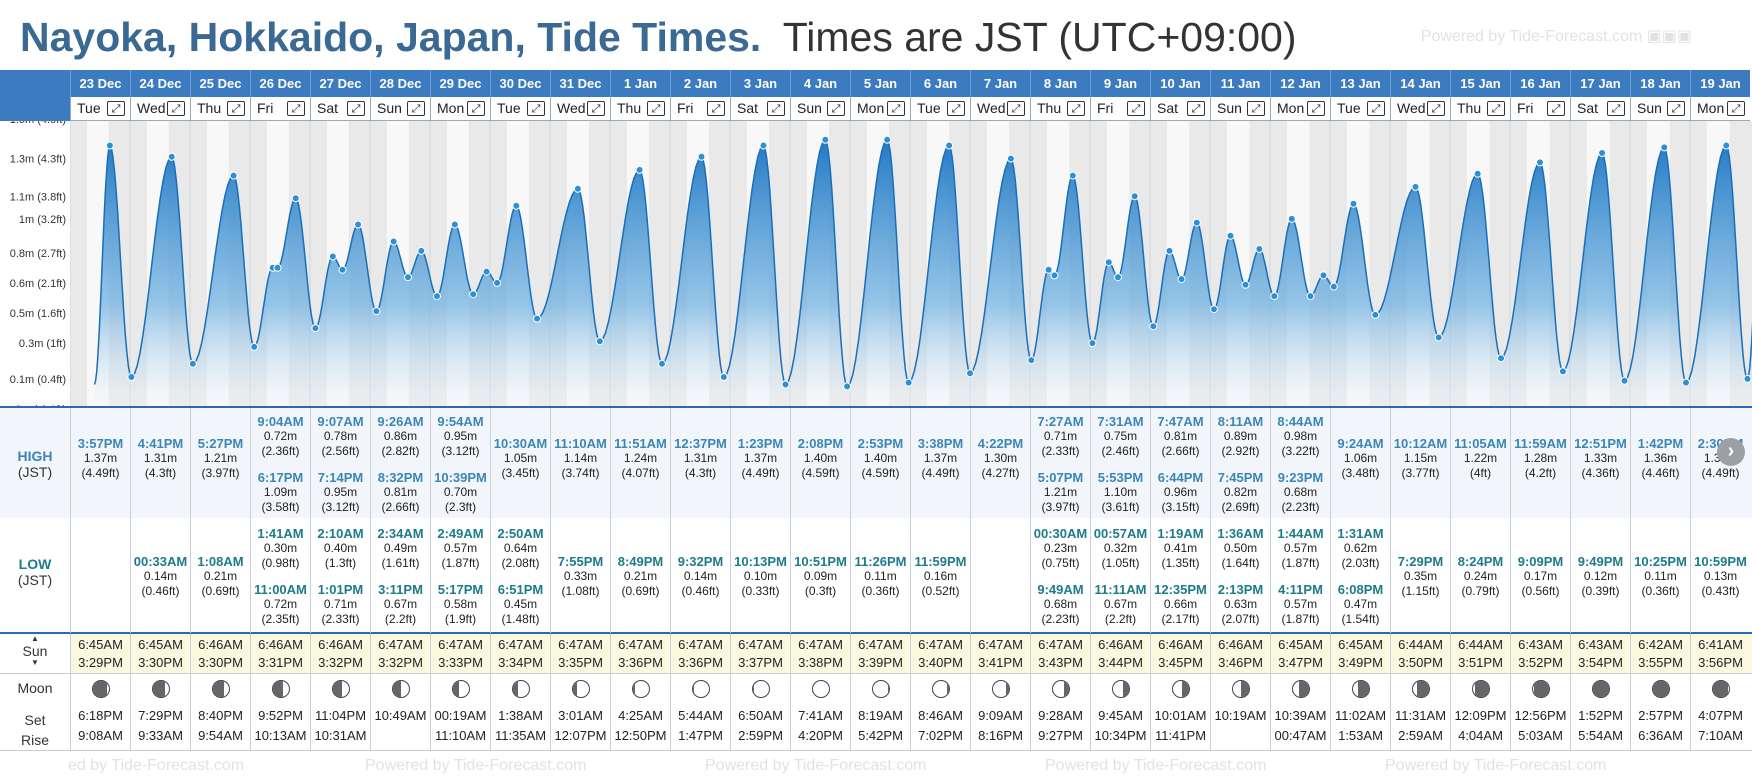  Describe the element at coordinates (400, 576) in the screenshot. I see `low-cell: 2:34AM 0.49m (1.61ft) 3:11PM 0.67m (2.2ft)` at that location.